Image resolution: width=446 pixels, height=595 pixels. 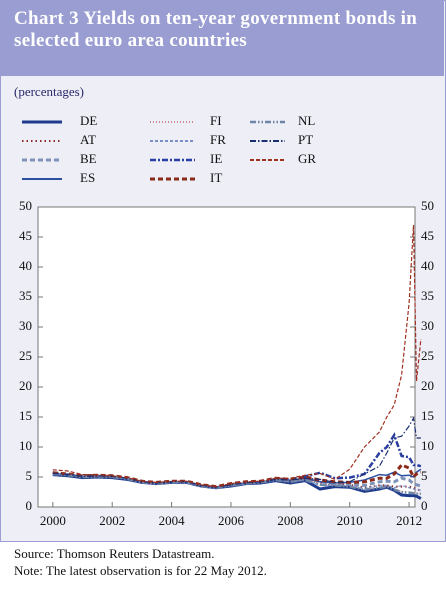 I want to click on y-tick-label: 35, so click(x=25, y=295).